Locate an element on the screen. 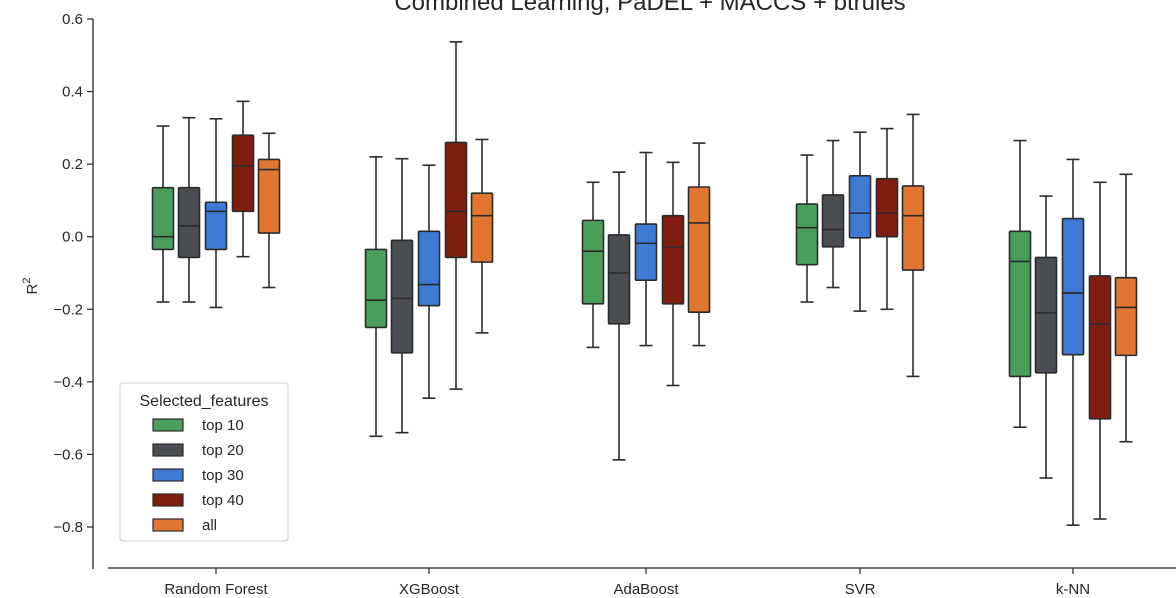 This screenshot has width=1176, height=598. box-top-20-random-forest is located at coordinates (189, 209).